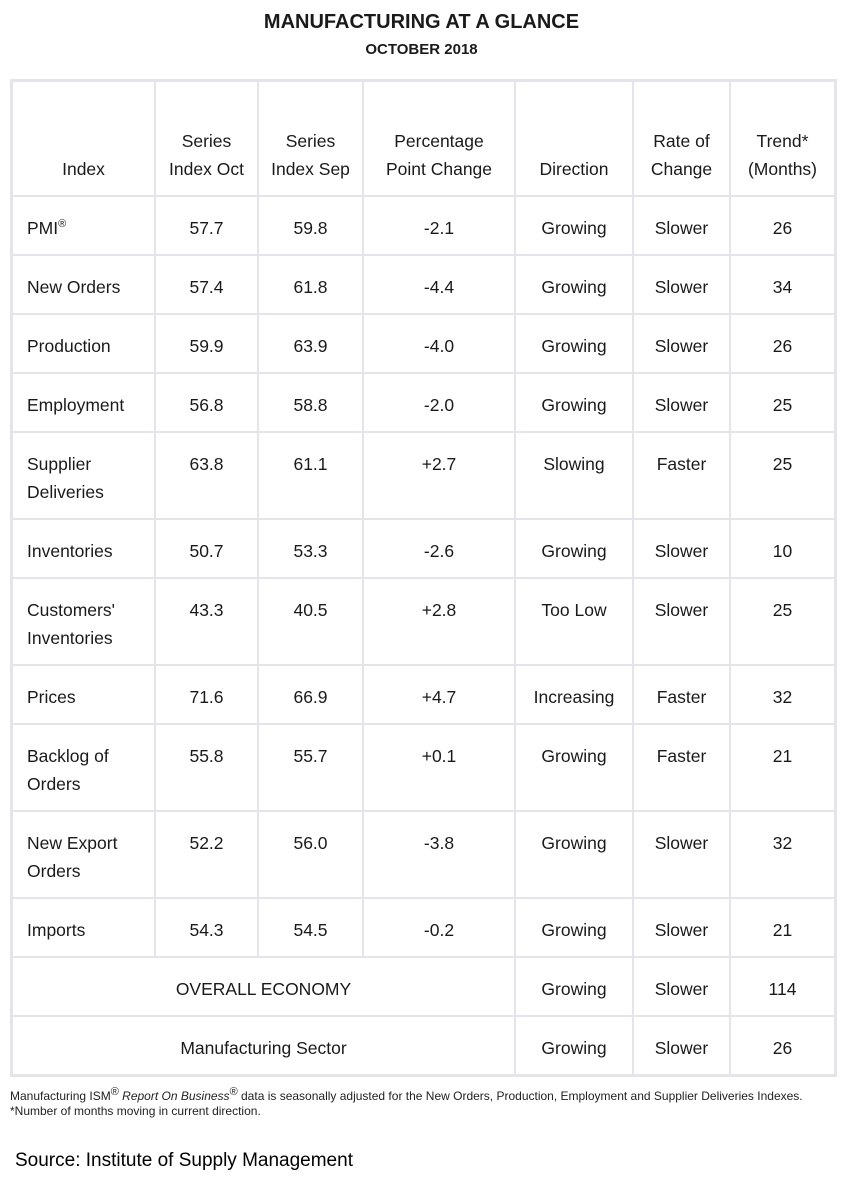  I want to click on oct-value: 56.8, so click(206, 402).